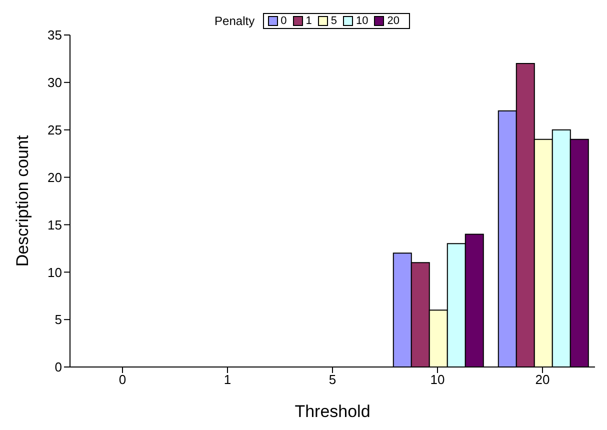 This screenshot has height=430, width=607. Describe the element at coordinates (55, 272) in the screenshot. I see `y-tick-label: 10` at that location.